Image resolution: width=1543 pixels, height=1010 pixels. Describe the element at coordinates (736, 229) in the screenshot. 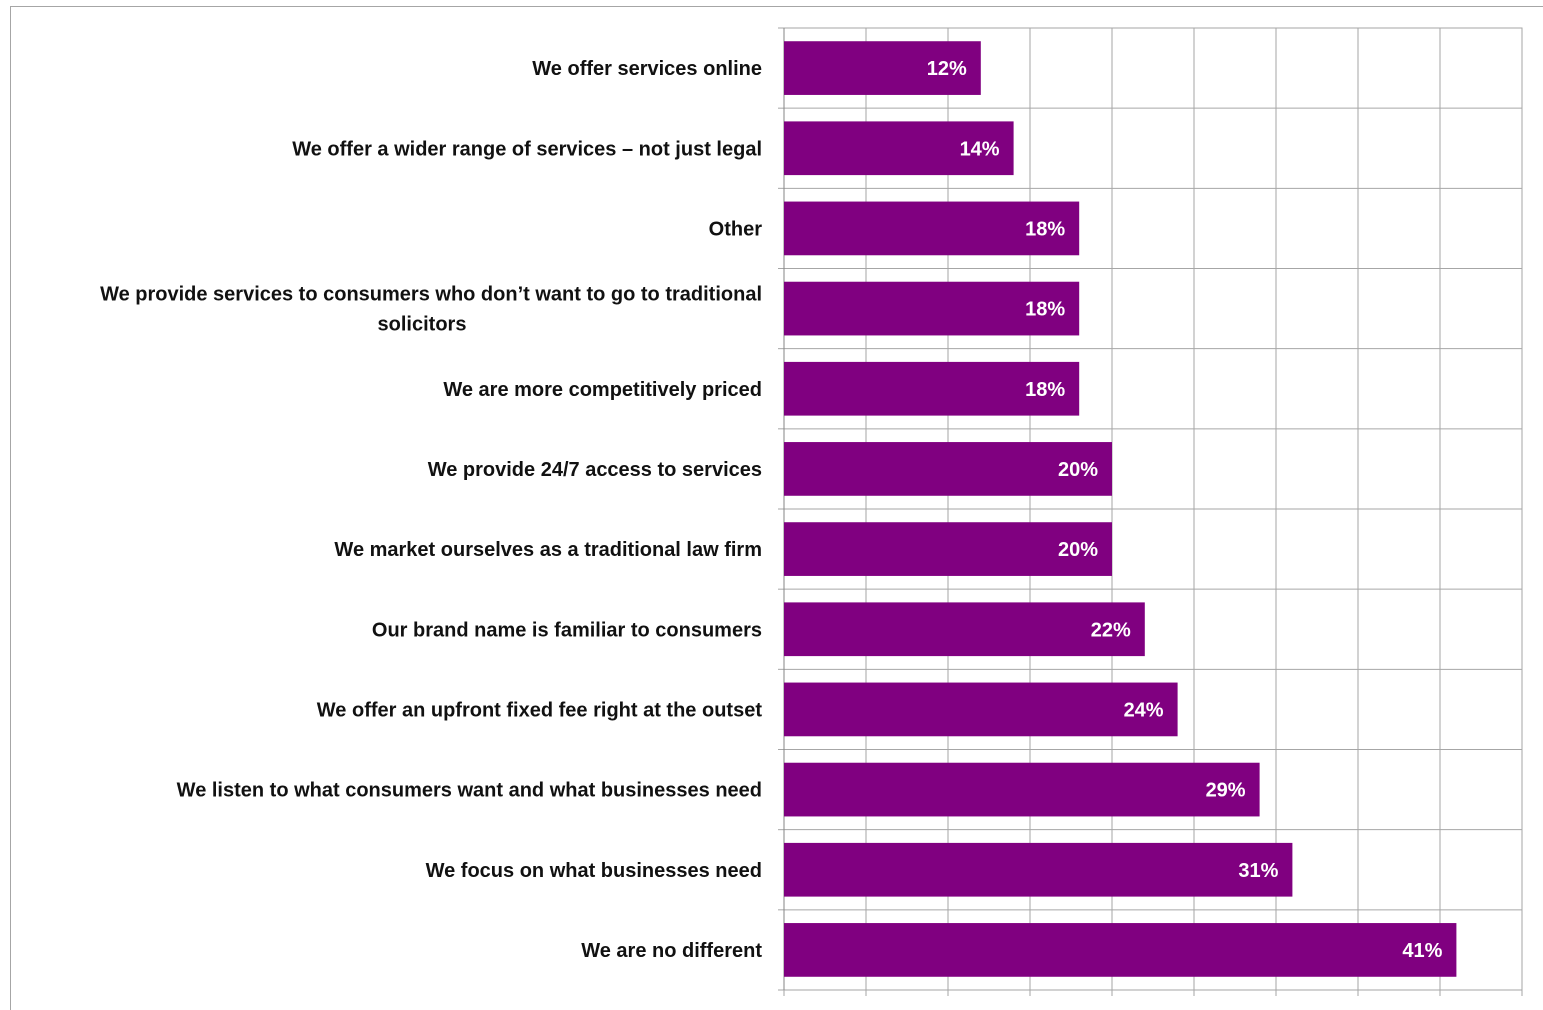

I see `category-label: Other` at that location.